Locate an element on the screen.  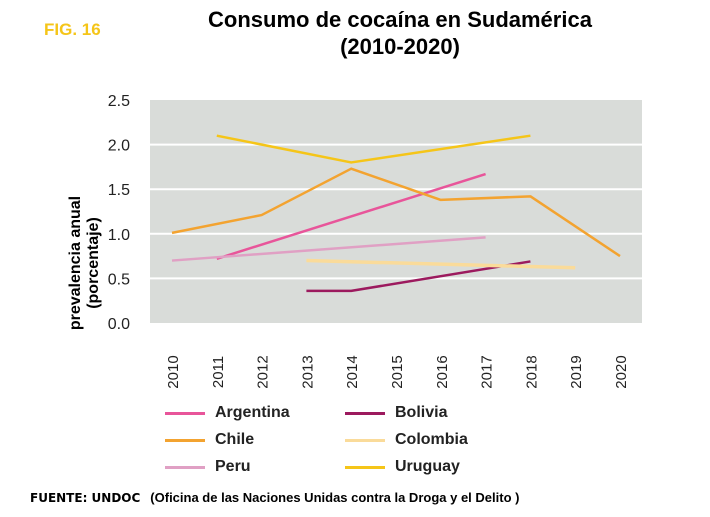
legend-item-bolivia: Bolivia is located at coordinates (396, 413).